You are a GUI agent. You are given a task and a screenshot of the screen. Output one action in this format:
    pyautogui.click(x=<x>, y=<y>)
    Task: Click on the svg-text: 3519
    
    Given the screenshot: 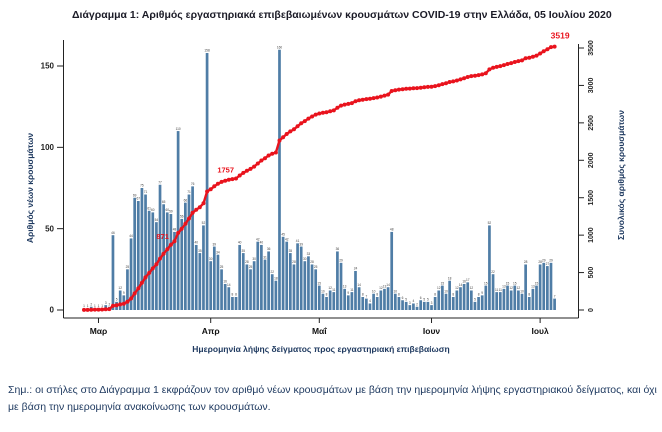 What is the action you would take?
    pyautogui.click(x=560, y=36)
    